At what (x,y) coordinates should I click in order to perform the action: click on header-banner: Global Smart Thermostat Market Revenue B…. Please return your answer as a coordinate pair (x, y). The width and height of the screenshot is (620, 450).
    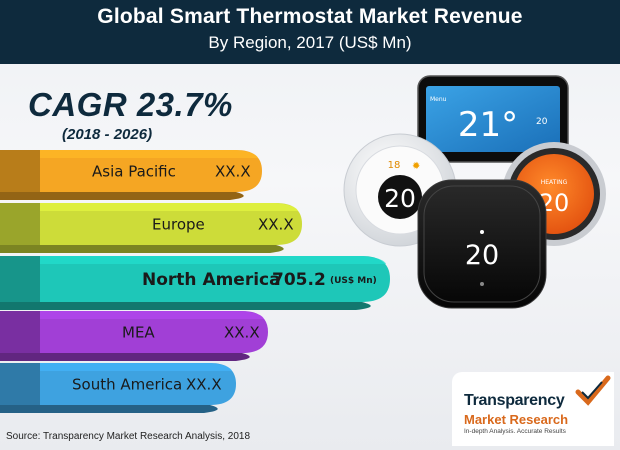
    Looking at the image, I should click on (310, 32).